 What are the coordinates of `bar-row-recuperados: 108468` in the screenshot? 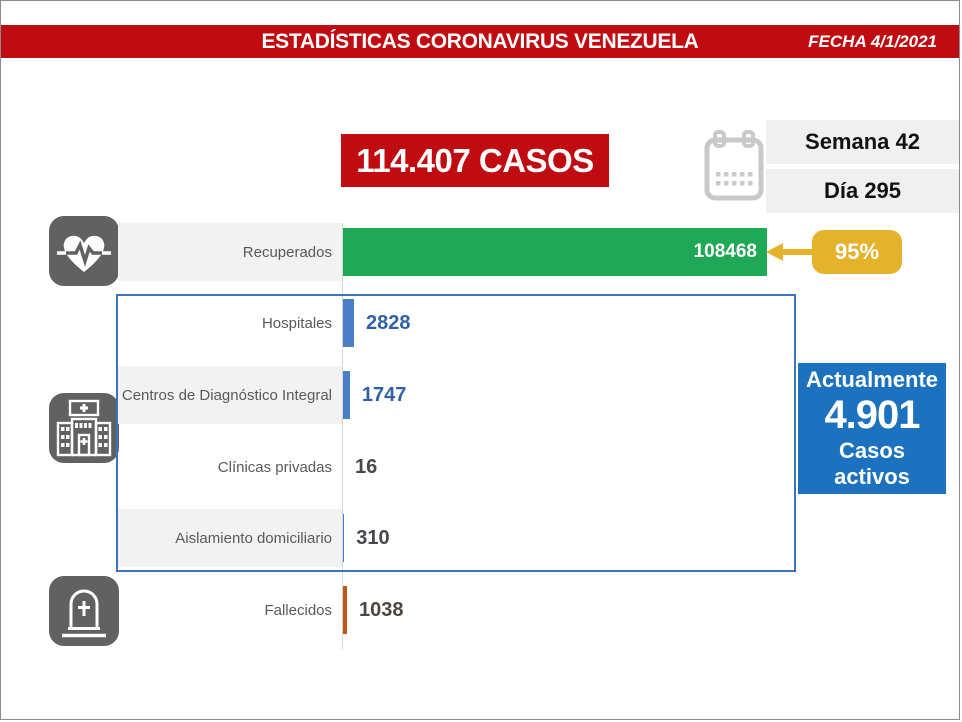 It's located at (555, 252).